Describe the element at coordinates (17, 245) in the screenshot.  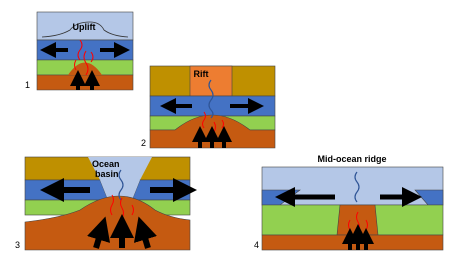
I see `panel-number: 3` at that location.